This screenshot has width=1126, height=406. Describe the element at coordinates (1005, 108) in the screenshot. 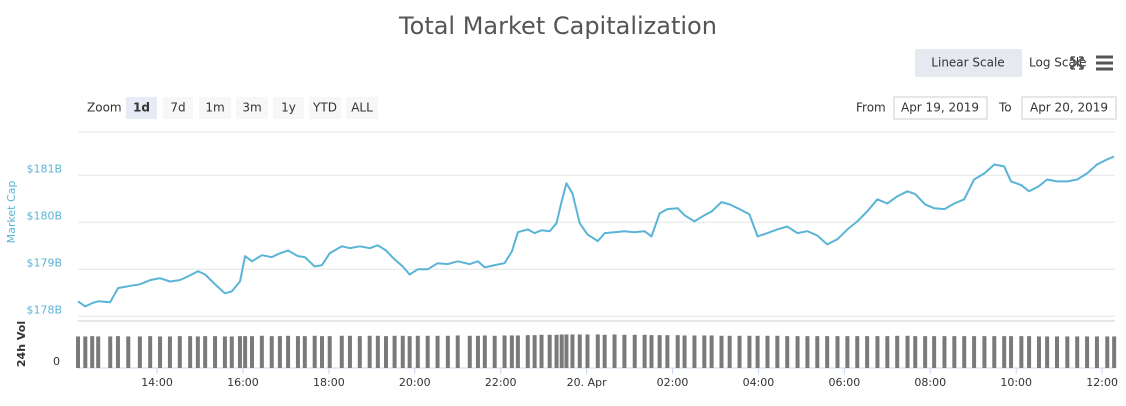

I see `to-label: To` at that location.